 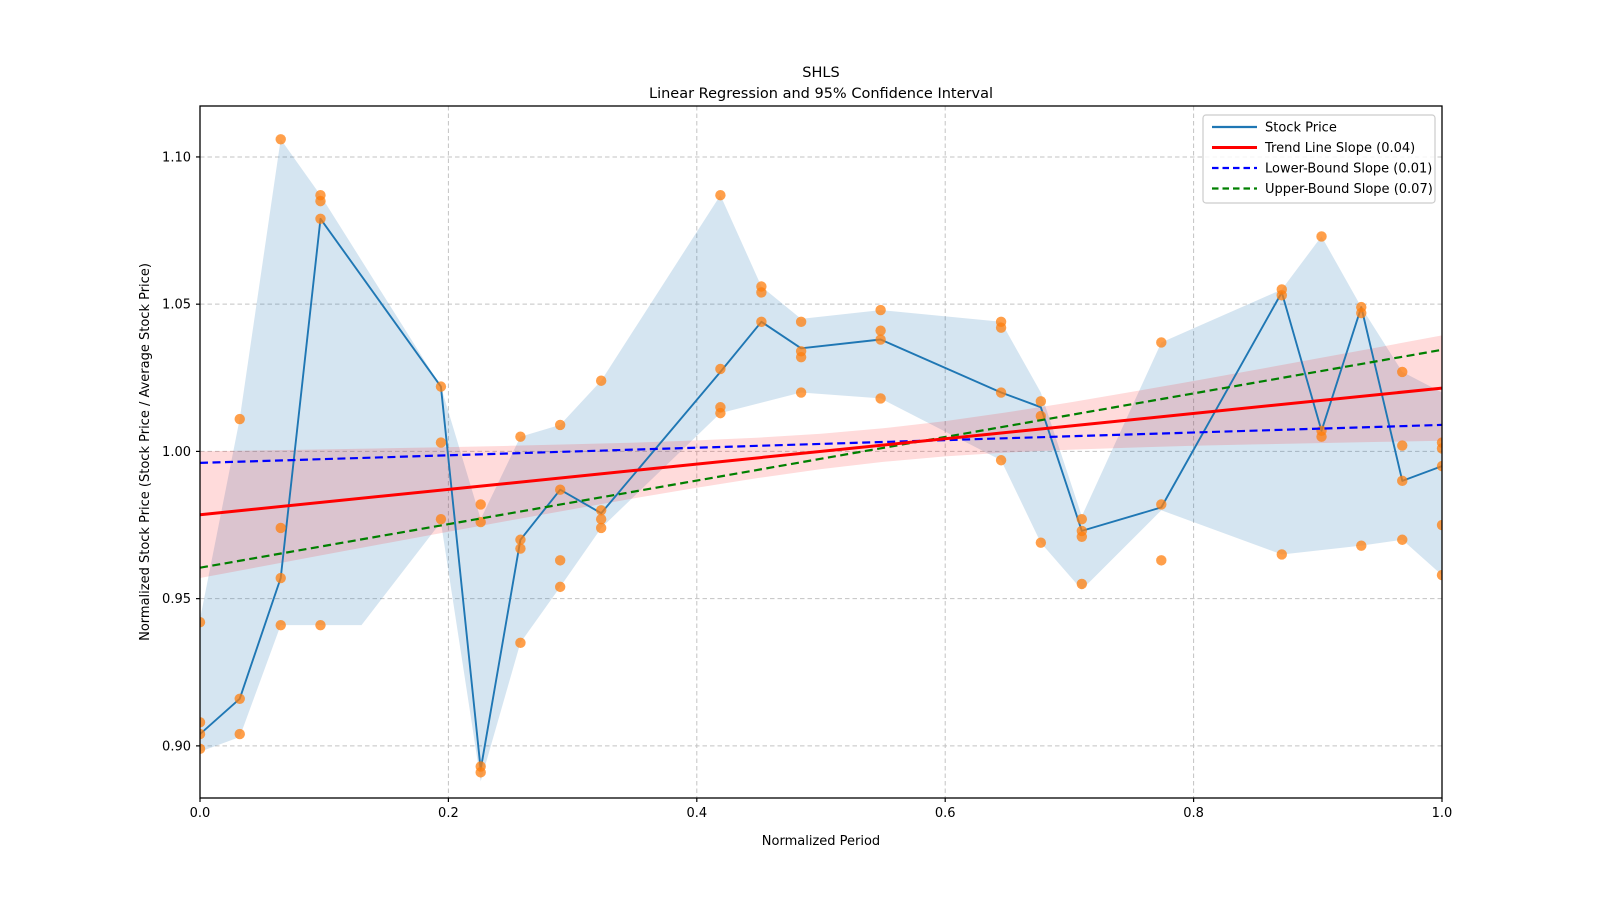 I want to click on chart-title: SHLS, so click(x=820, y=73).